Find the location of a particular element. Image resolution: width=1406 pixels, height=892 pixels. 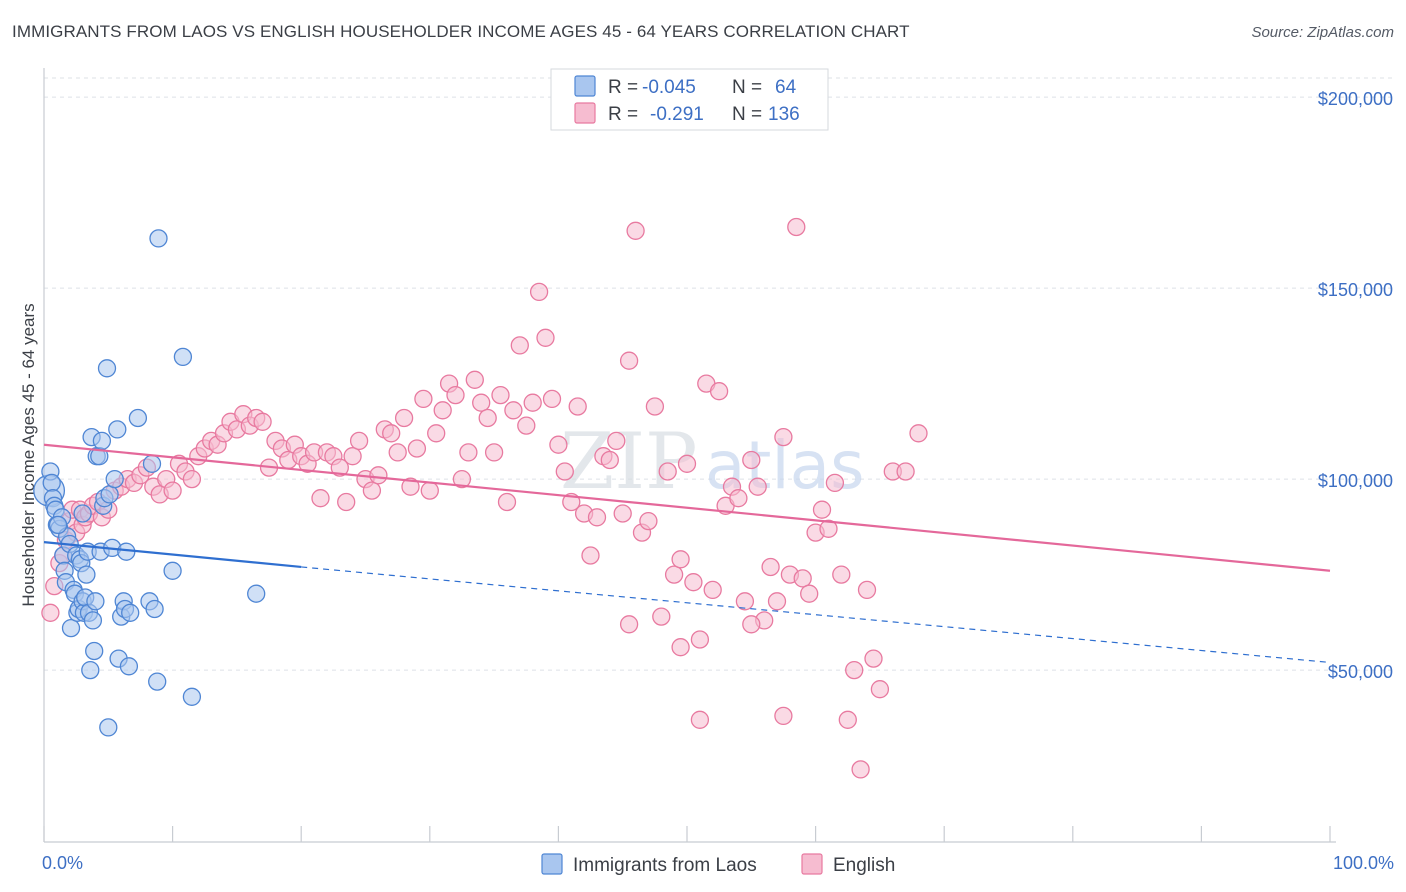

correlation-legend: R = -0.045 N = 64 R = -0.291 N = 136 is located at coordinates (689, 99).